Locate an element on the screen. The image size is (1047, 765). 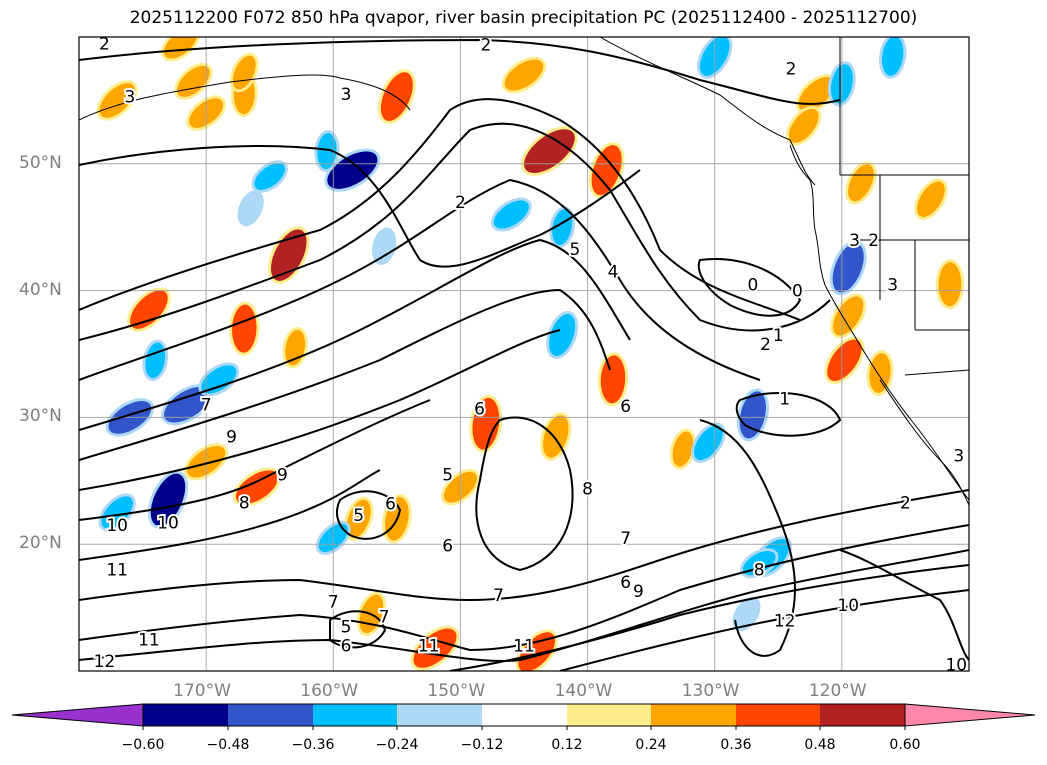
contour-label: 11 is located at coordinates (149, 640).